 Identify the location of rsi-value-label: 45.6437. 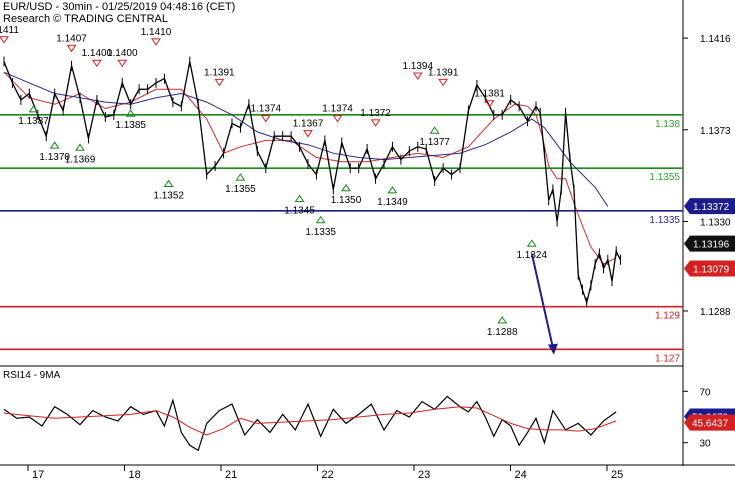
(710, 424).